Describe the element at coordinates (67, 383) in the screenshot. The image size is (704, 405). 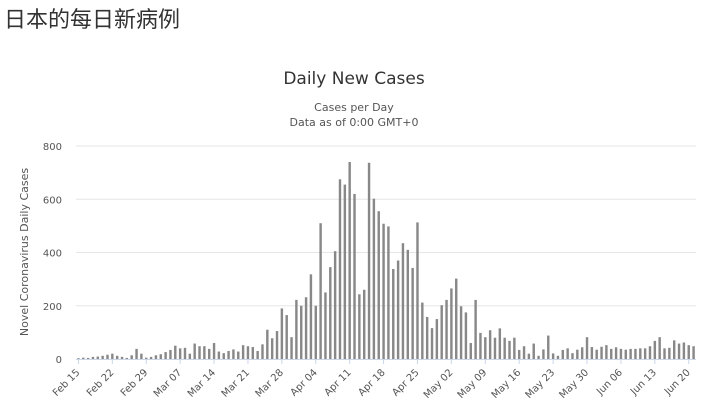
I see `x-tick-label: Feb 15` at that location.